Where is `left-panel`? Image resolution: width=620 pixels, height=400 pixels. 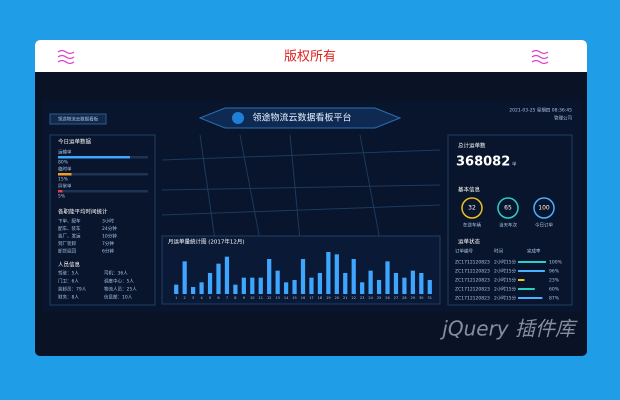 left-panel is located at coordinates (102, 220).